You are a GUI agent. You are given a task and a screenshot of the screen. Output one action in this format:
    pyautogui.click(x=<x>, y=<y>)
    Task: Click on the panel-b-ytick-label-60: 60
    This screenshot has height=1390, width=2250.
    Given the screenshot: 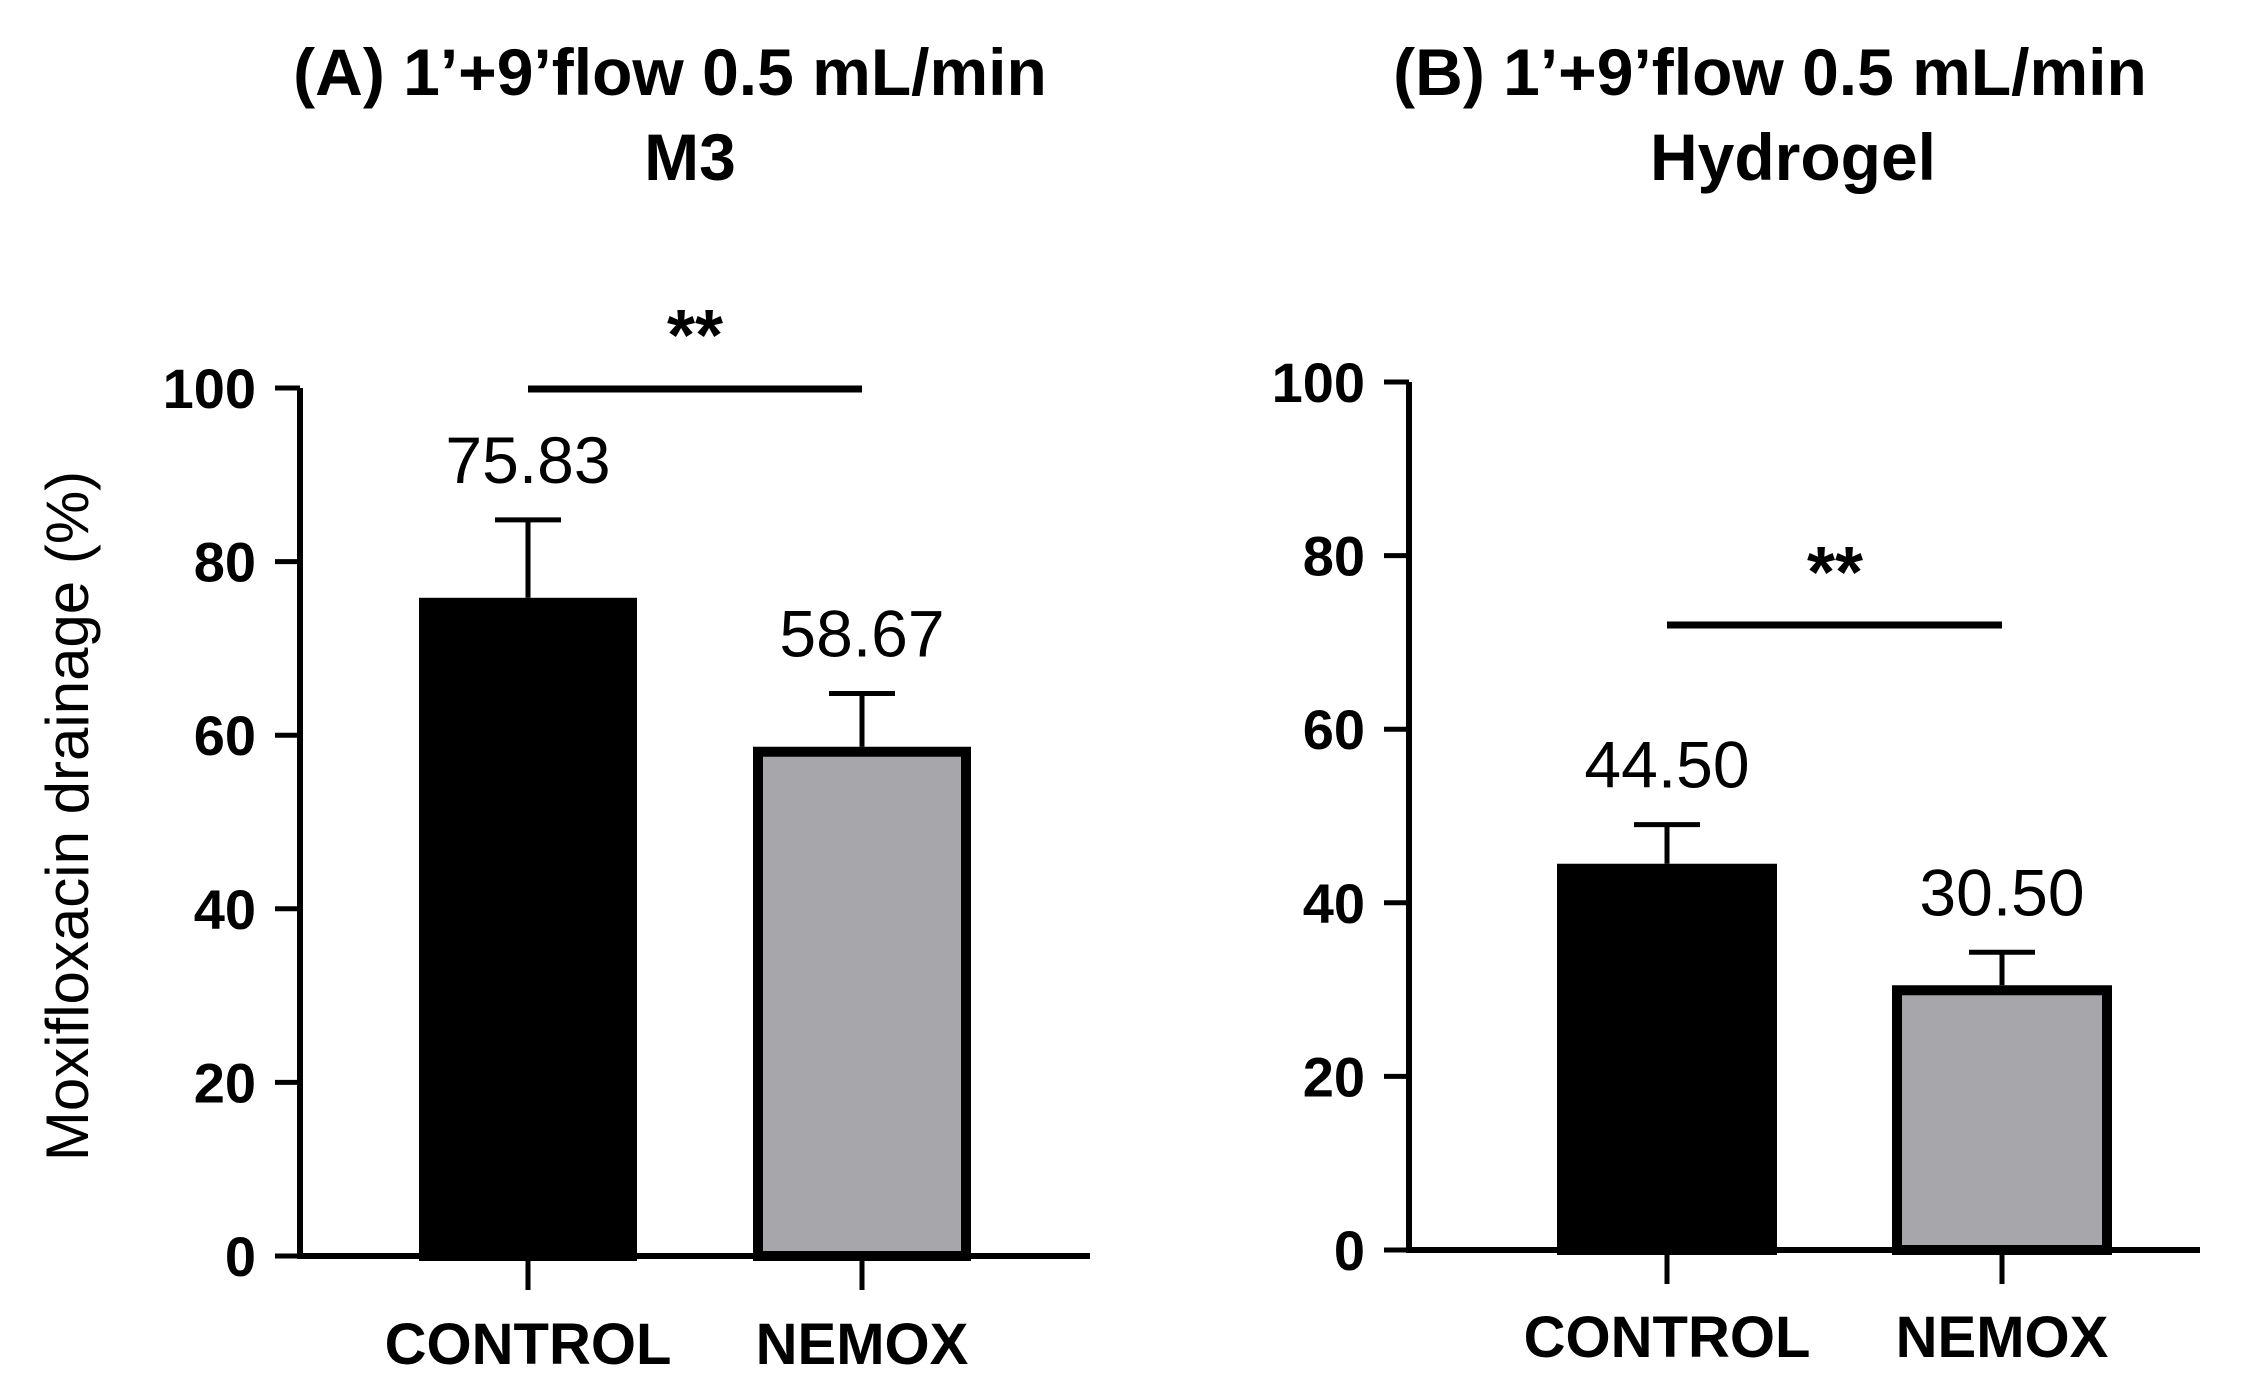 What is the action you would take?
    pyautogui.click(x=1334, y=729)
    